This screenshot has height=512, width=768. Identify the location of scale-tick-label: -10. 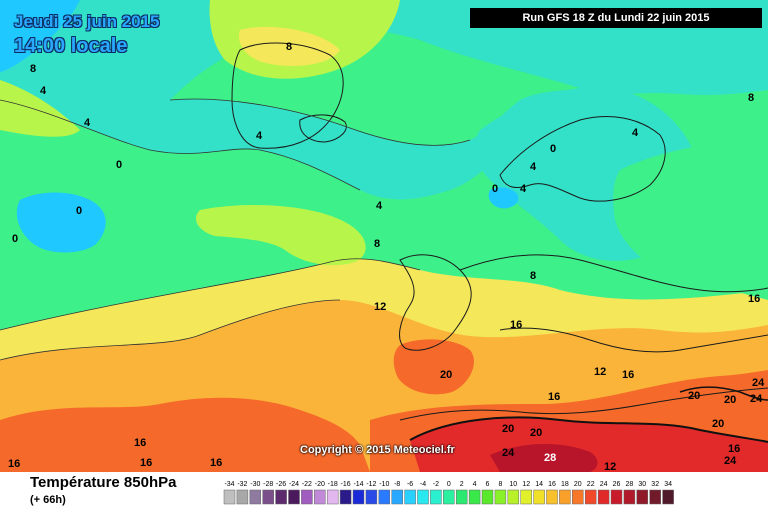
(384, 484).